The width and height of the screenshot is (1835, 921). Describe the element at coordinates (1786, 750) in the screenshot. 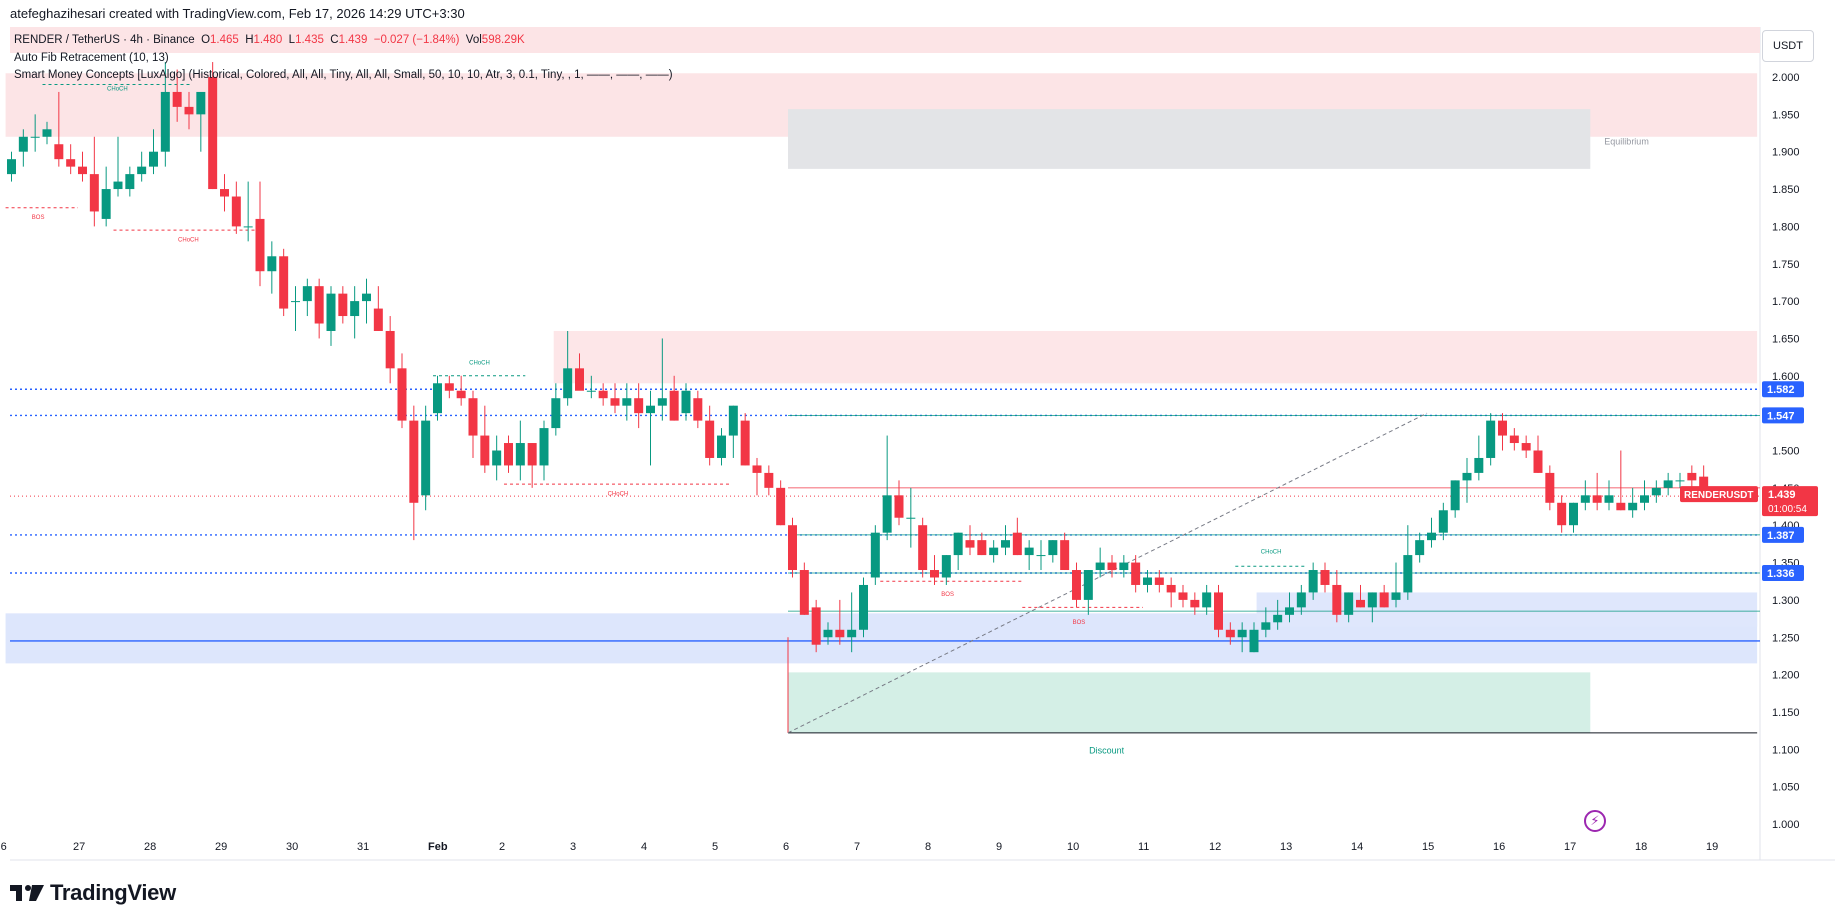

I see `price-tick-18: 1.100` at that location.